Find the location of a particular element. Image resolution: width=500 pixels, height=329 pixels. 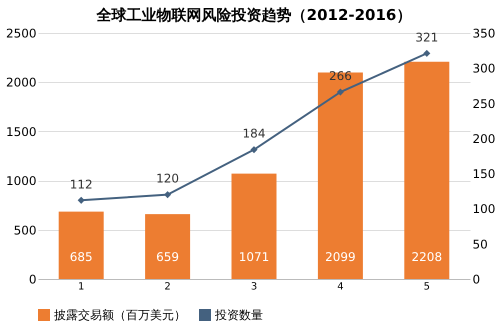

x-tick-label: 4 is located at coordinates (340, 287).